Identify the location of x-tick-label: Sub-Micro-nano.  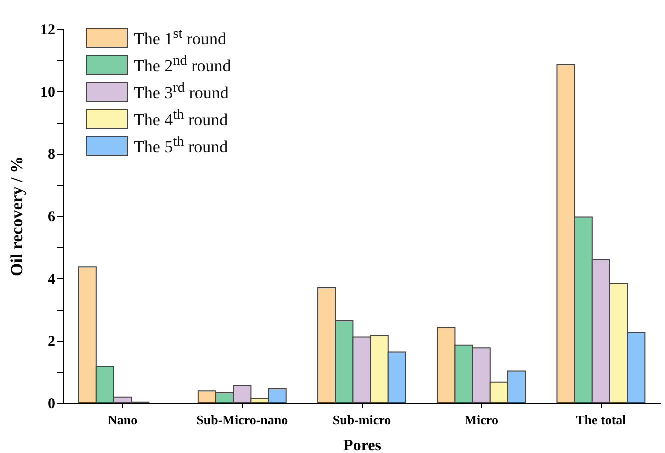
(242, 420).